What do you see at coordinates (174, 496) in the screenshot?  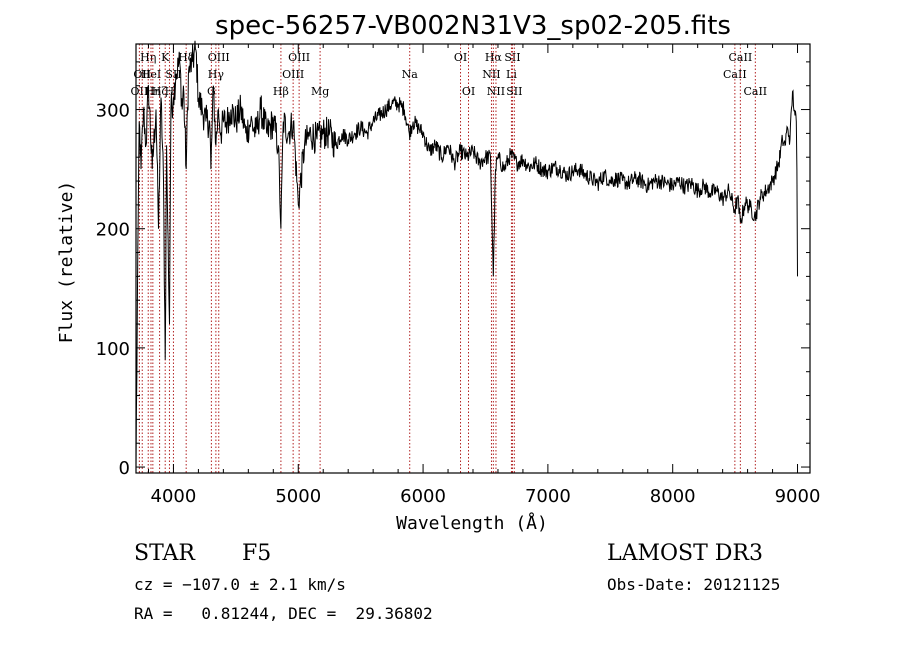 I see `x-tick-label: 4000` at bounding box center [174, 496].